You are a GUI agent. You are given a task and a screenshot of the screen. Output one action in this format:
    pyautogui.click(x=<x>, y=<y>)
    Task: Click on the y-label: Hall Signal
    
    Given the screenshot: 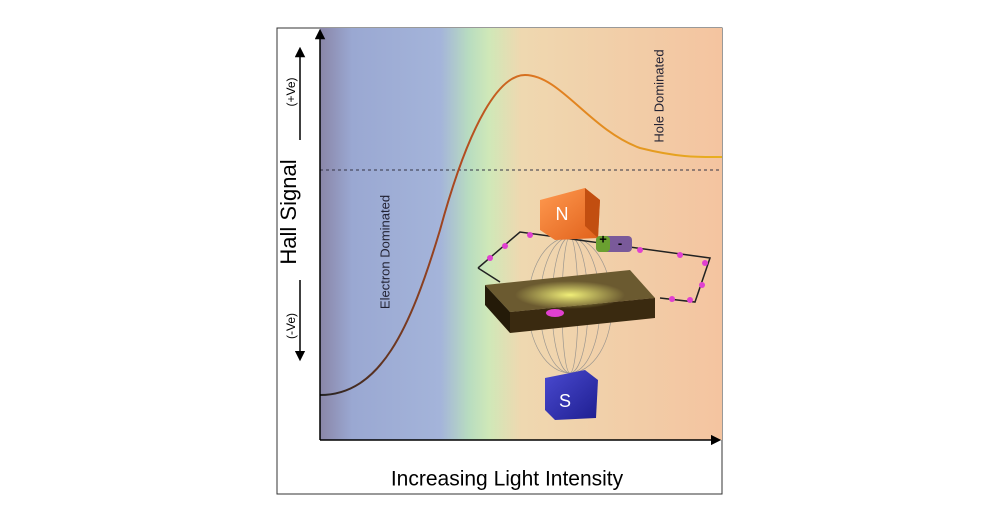 What is the action you would take?
    pyautogui.click(x=288, y=211)
    